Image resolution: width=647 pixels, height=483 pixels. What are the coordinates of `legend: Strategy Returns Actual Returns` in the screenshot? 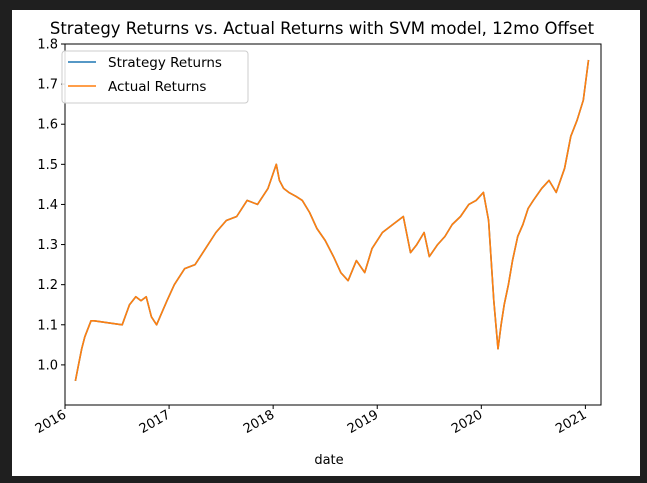 It's located at (155, 77).